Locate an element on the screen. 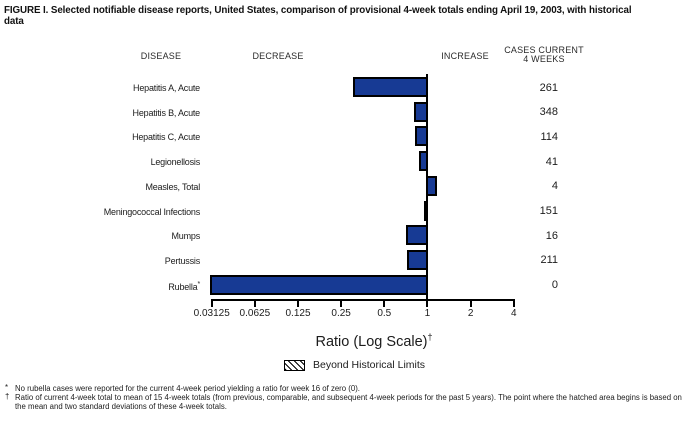 The image size is (690, 423). footnote-marker: † is located at coordinates (7, 397).